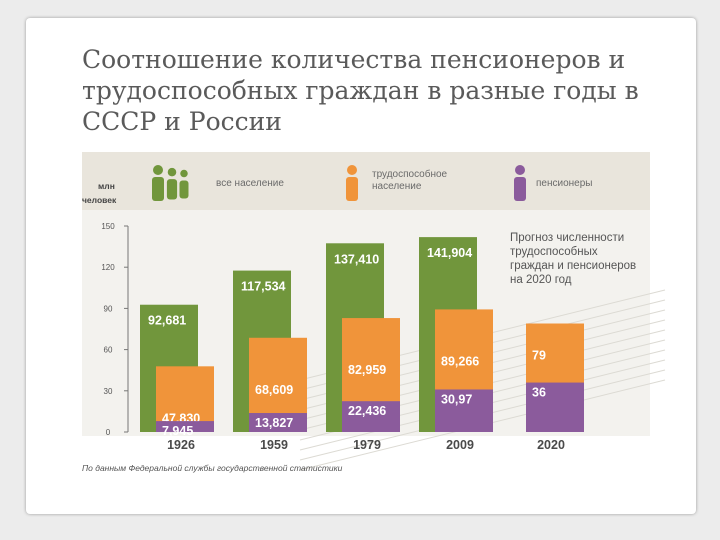  I want to click on legend-label: пенсионеры, so click(564, 183).